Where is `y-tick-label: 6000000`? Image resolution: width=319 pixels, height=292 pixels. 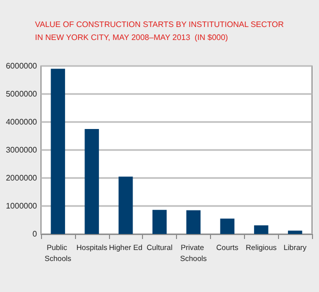 y-tick-label: 6000000 is located at coordinates (22, 66).